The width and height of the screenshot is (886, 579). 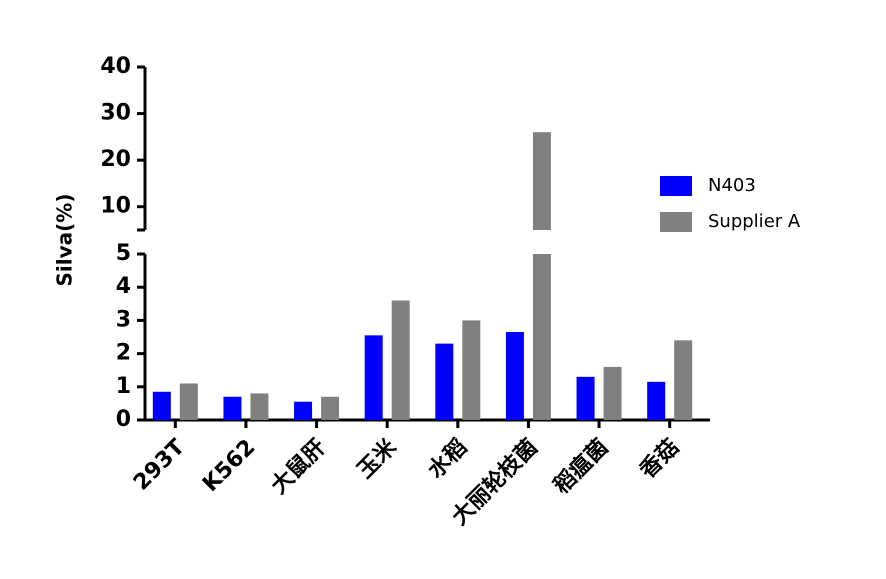 What do you see at coordinates (115, 113) in the screenshot?
I see `y-tick-label: 30` at bounding box center [115, 113].